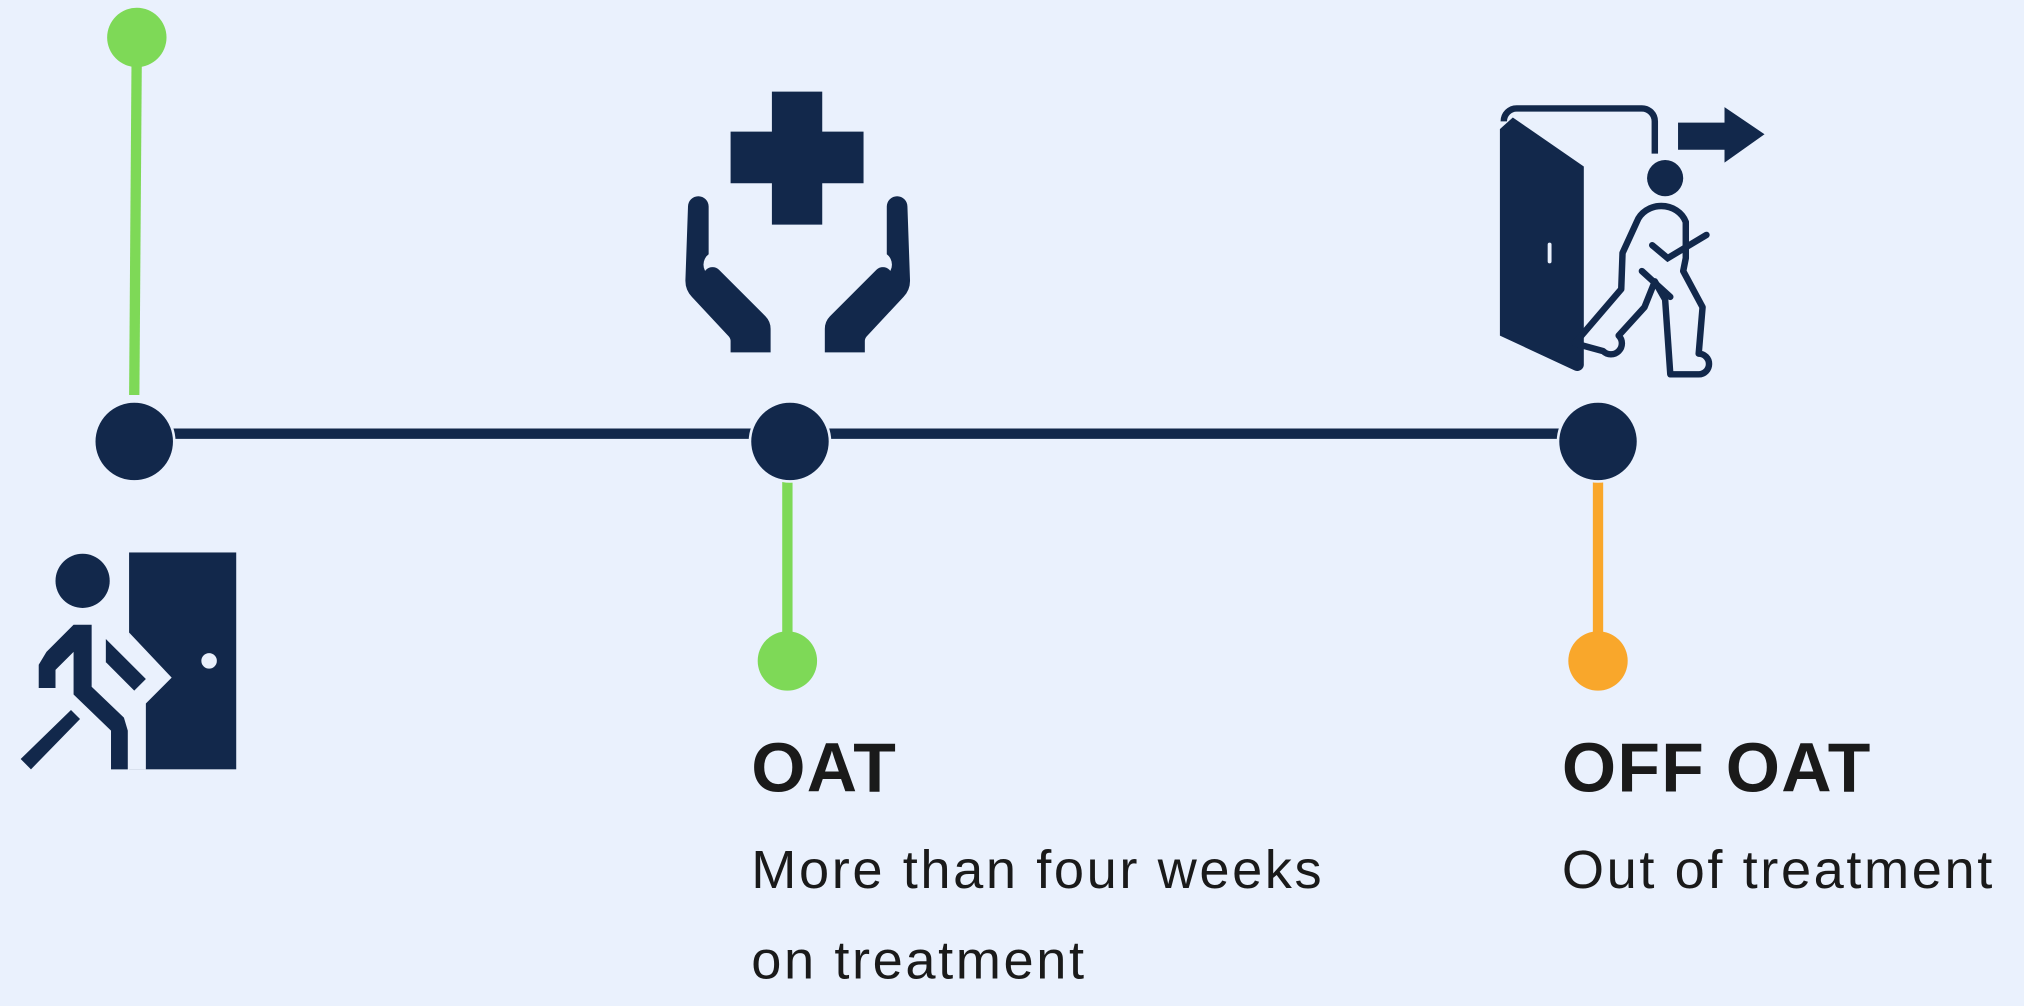 The height and width of the screenshot is (1006, 2024). What do you see at coordinates (1632, 241) in the screenshot?
I see `exit-icon` at bounding box center [1632, 241].